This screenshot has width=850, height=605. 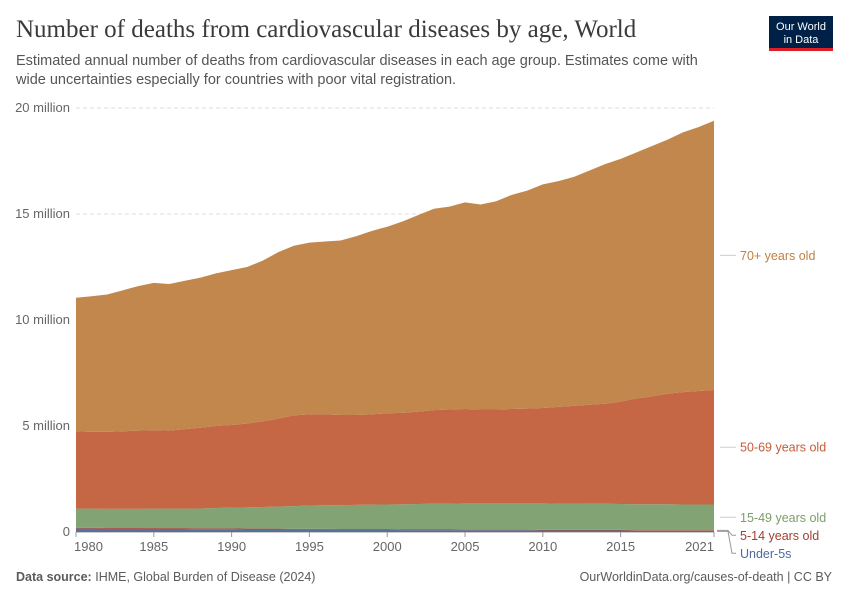 What do you see at coordinates (783, 518) in the screenshot?
I see `legend-label: 15-49 years old` at bounding box center [783, 518].